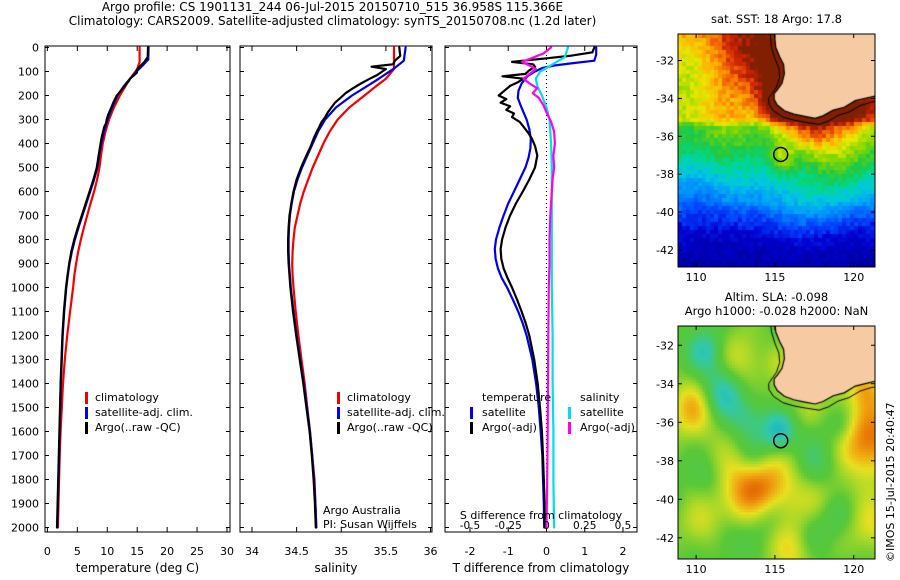  I want to click on svg-text: 35.5, so click(386, 551).